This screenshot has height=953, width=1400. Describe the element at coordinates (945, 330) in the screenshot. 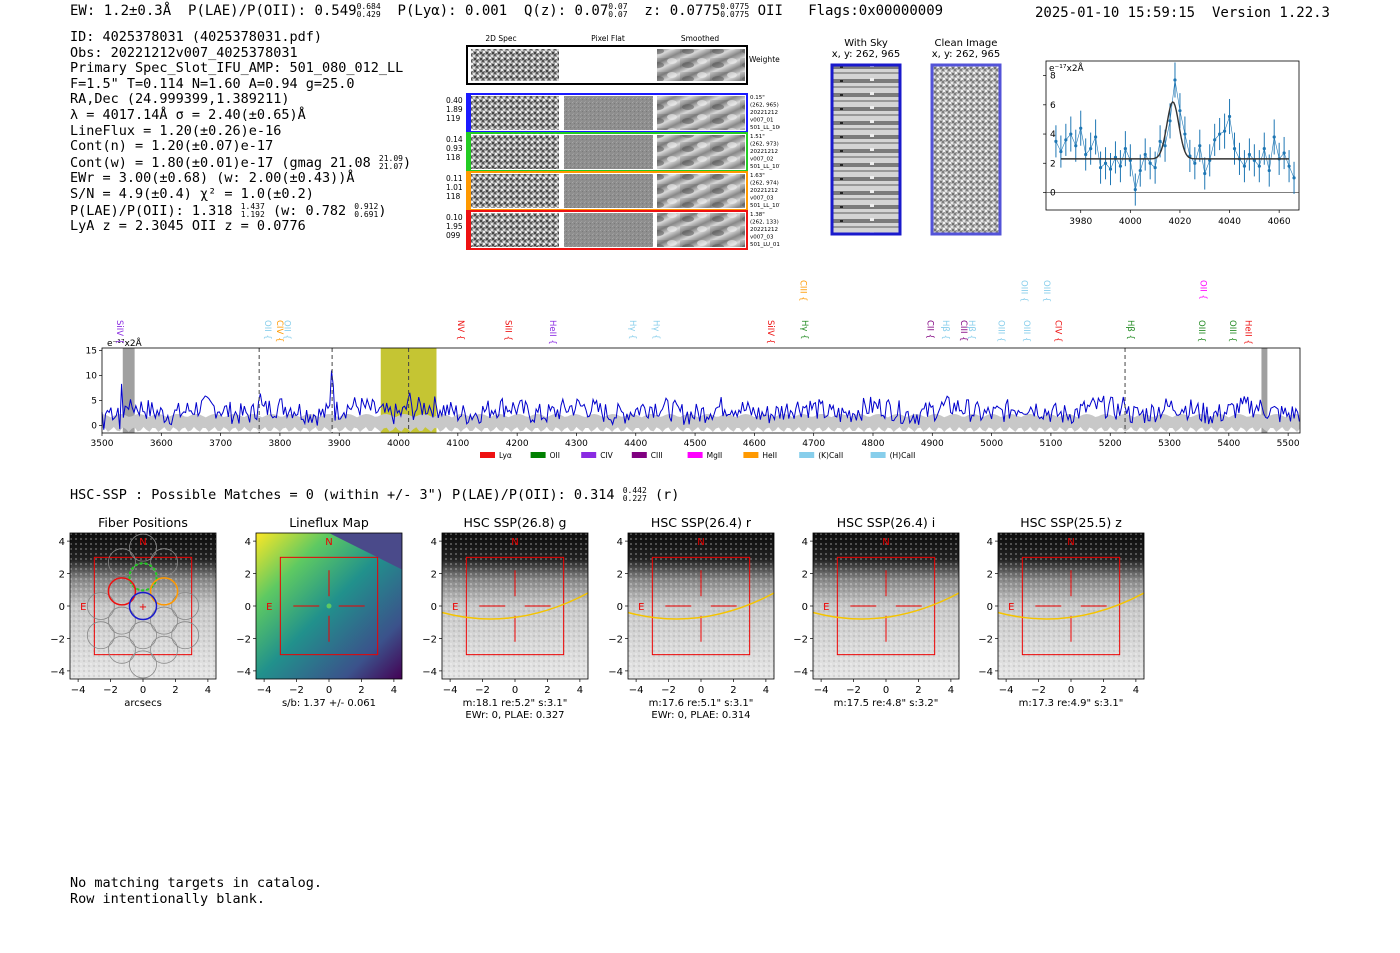

I see `spectral-line-text: Hβ {` at that location.